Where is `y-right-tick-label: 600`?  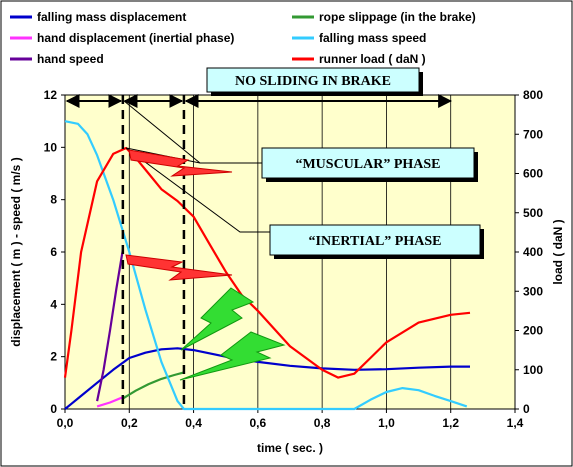 y-right-tick-label: 600 is located at coordinates (533, 174).